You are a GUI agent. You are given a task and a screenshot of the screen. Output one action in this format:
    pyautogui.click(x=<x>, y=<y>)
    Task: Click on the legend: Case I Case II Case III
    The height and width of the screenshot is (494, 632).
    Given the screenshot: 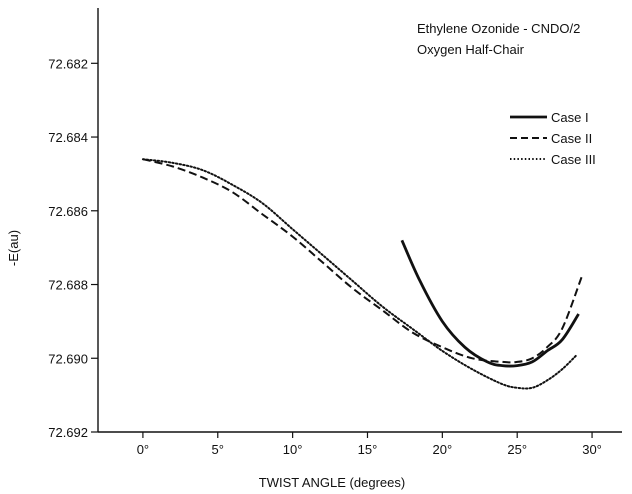 What is the action you would take?
    pyautogui.click(x=553, y=138)
    